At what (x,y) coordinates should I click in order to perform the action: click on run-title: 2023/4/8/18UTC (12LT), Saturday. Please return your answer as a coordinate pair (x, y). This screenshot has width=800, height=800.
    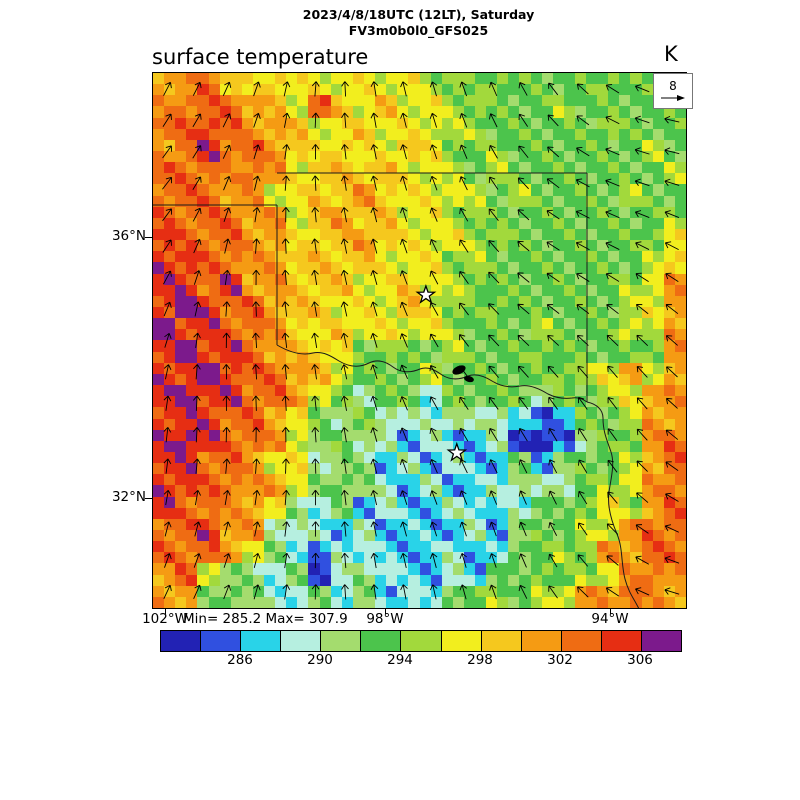
    Looking at the image, I should click on (418, 14).